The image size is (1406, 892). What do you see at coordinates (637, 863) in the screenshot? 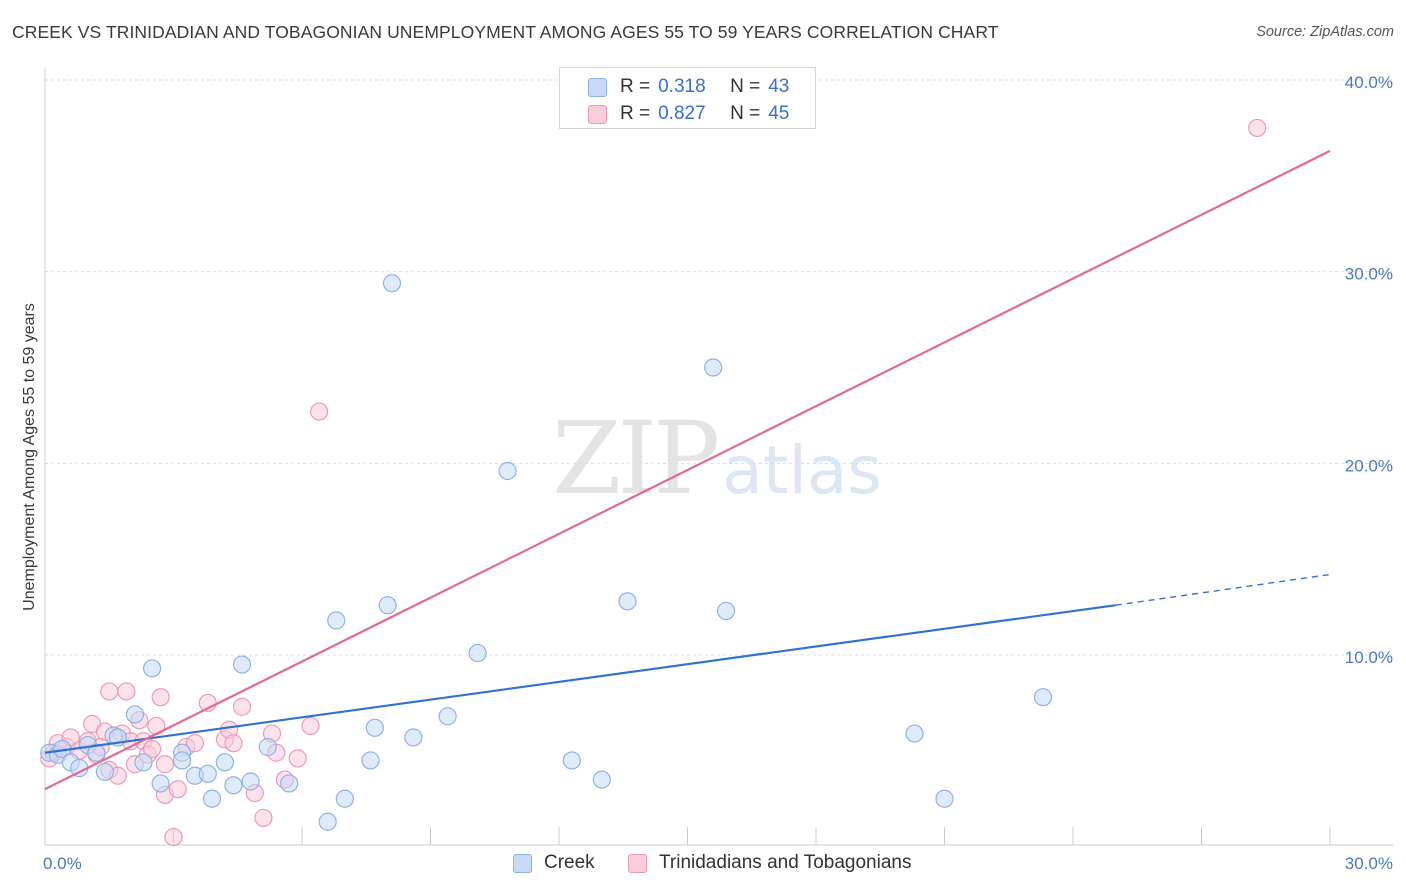
I see `trini-legend-icon` at bounding box center [637, 863].